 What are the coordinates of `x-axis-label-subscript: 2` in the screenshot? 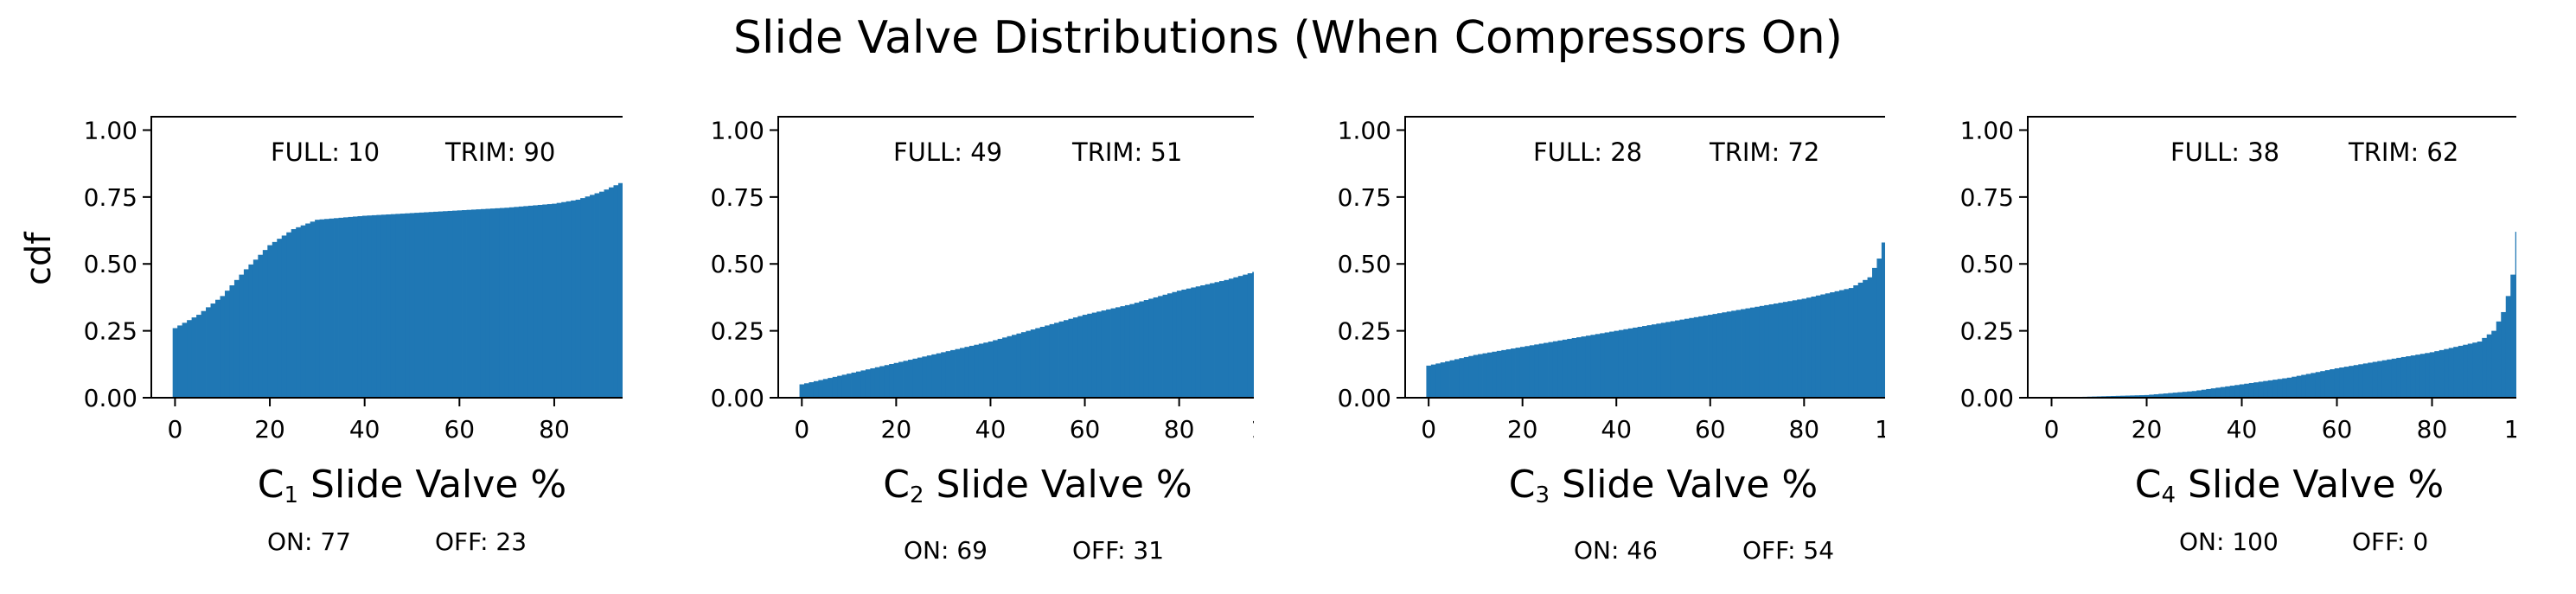 It's located at (917, 495).